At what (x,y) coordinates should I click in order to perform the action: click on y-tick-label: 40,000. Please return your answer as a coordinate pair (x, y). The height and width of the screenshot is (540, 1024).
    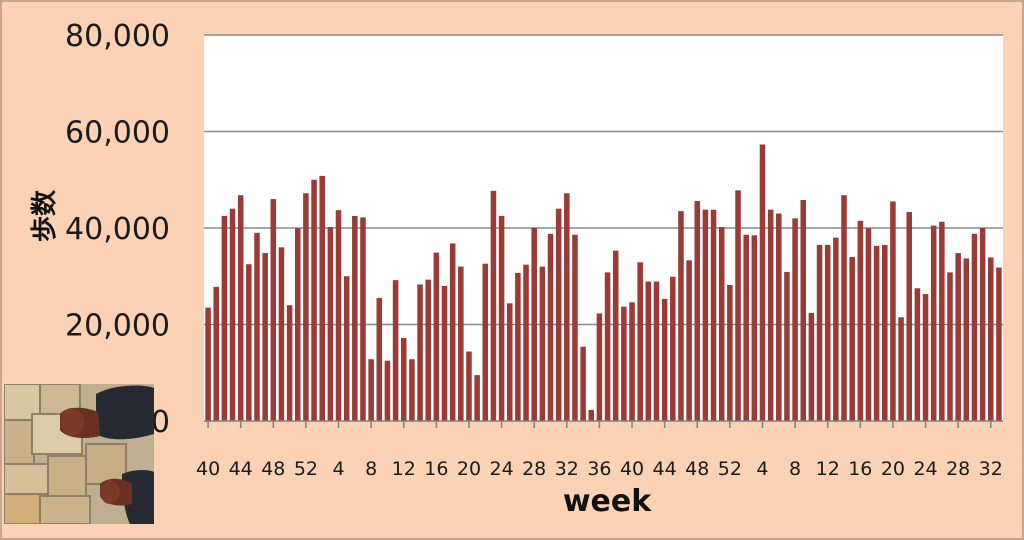
    Looking at the image, I should click on (117, 229).